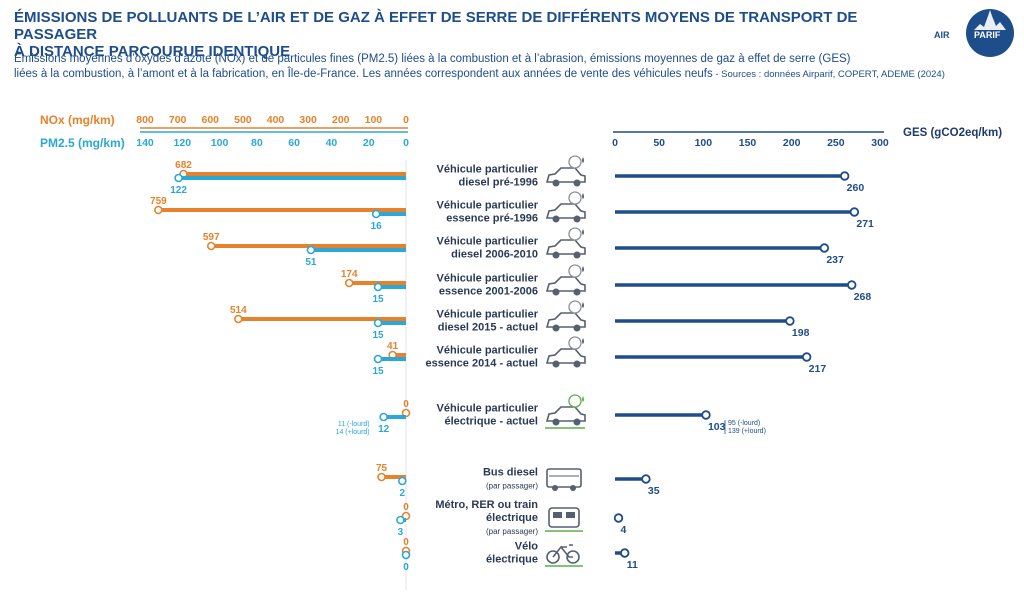  What do you see at coordinates (974, 33) in the screenshot?
I see `airparif-logo: AIR PARIF` at bounding box center [974, 33].